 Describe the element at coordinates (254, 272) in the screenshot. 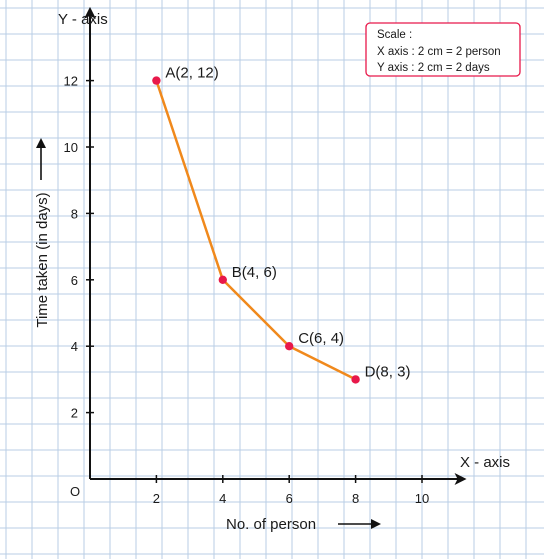

I see `data-point-label: B(4, 6)` at that location.